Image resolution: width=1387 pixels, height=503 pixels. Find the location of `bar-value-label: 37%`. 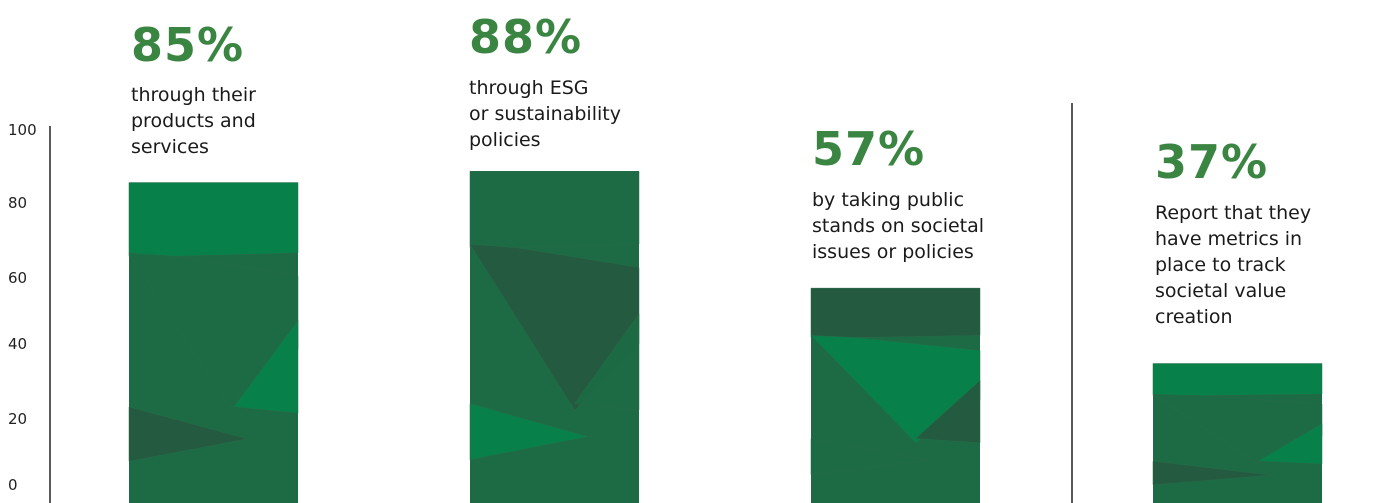

bar-value-label: 37% is located at coordinates (1212, 162).